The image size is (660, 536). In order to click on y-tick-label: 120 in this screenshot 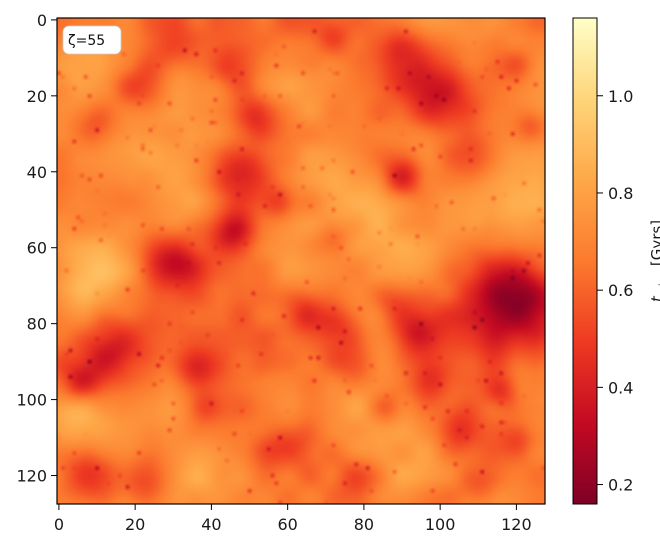, I will do `click(31, 476)`.